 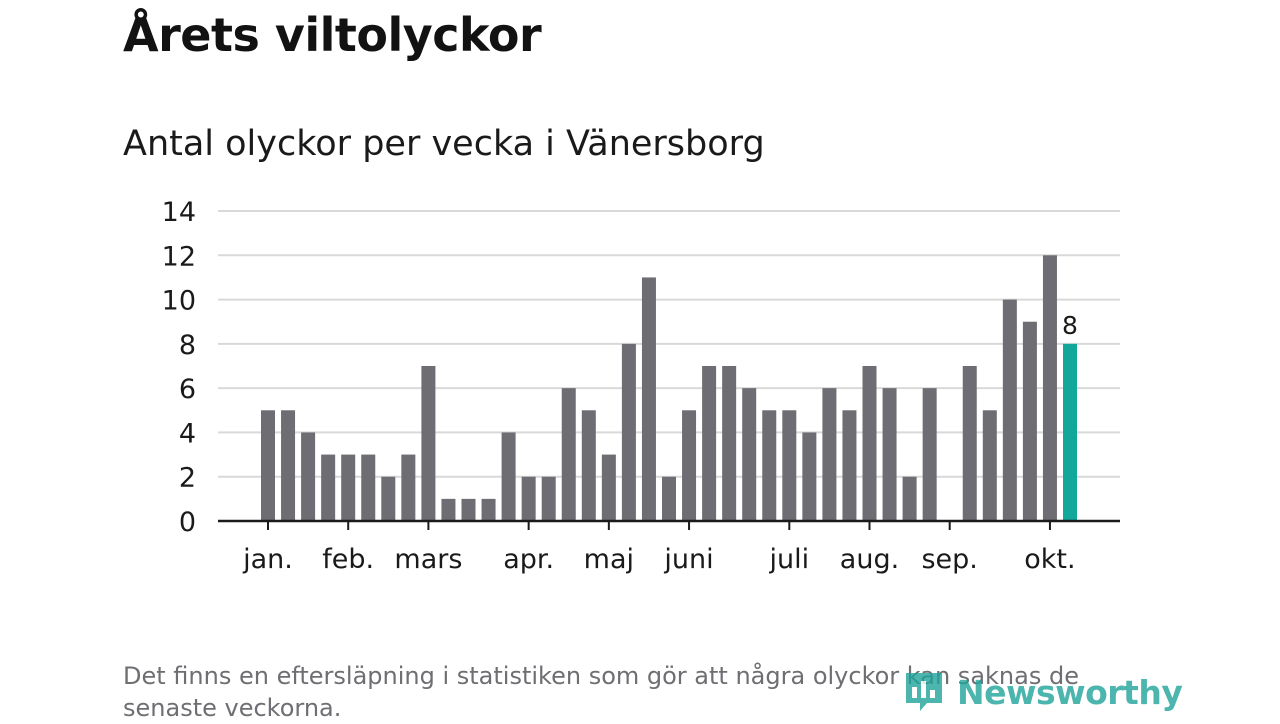 I want to click on chart-title: Årets viltolyckor, so click(x=332, y=35).